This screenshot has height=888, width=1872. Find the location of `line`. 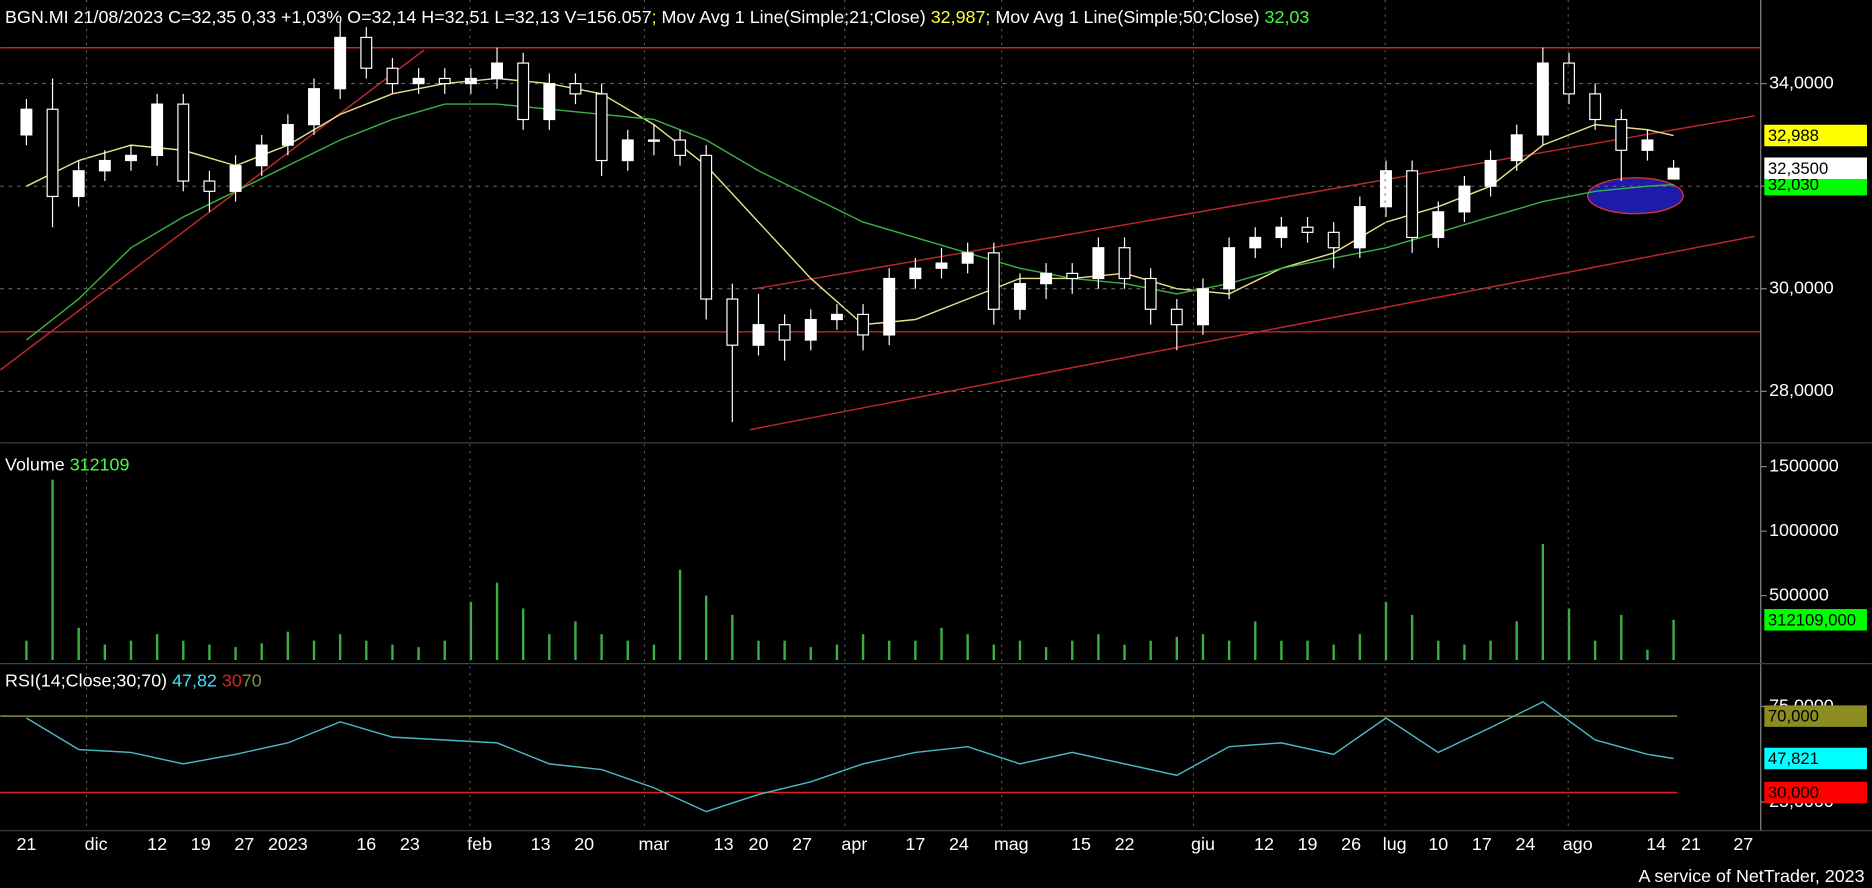

line is located at coordinates (850, 756).